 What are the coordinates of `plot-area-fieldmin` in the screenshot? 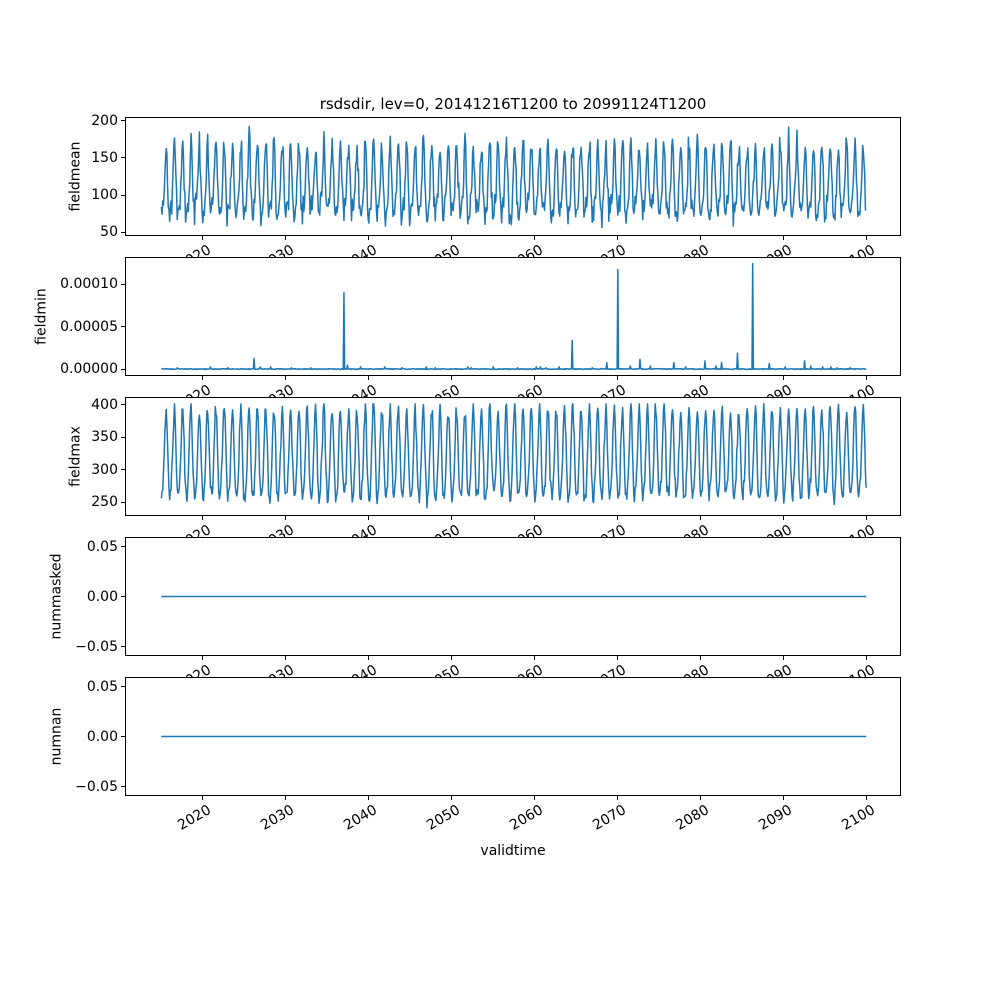 It's located at (514, 316).